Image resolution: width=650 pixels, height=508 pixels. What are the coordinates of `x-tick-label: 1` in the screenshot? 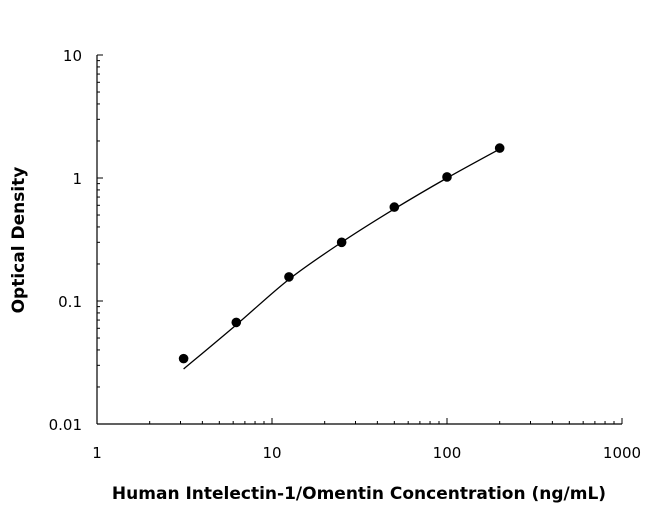 It's located at (97, 453).